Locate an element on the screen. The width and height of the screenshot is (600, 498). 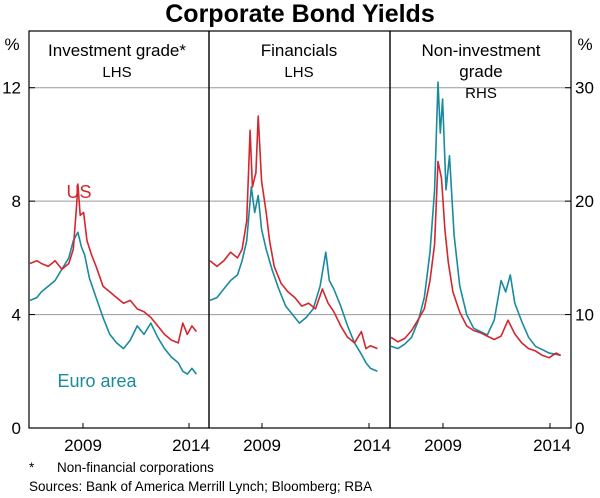
footnote-text: Non-financial corporations is located at coordinates (135, 467).